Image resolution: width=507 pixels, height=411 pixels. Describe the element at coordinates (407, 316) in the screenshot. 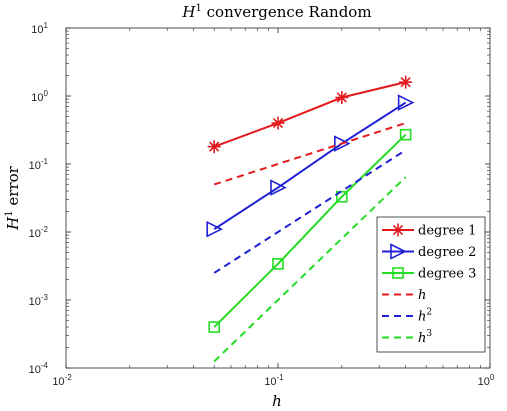

I see `legend-entry-h: h2` at that location.